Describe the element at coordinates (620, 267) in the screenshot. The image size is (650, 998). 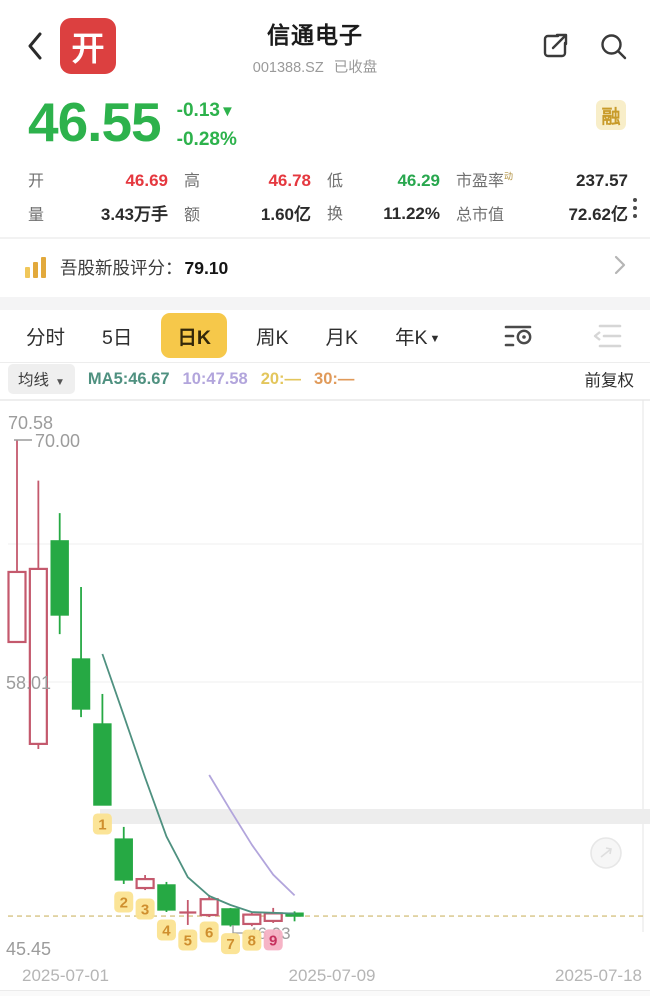
I see `chevron-right-icon` at that location.